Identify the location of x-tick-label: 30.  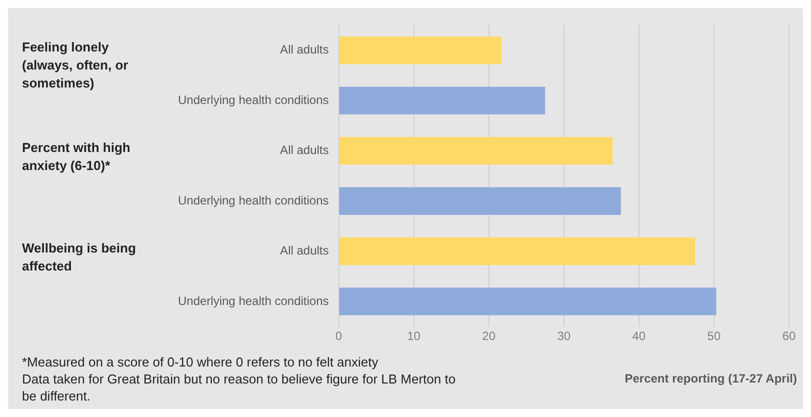
(564, 336).